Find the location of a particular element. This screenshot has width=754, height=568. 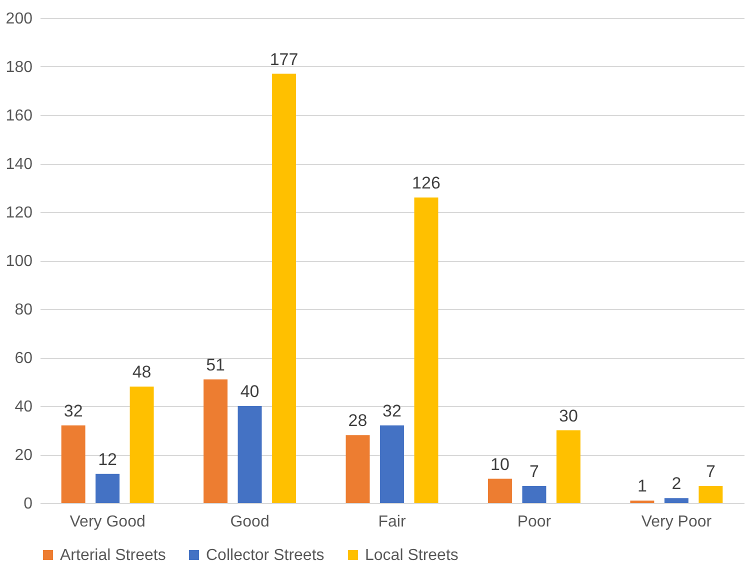

x-tick-label: Good is located at coordinates (250, 522).